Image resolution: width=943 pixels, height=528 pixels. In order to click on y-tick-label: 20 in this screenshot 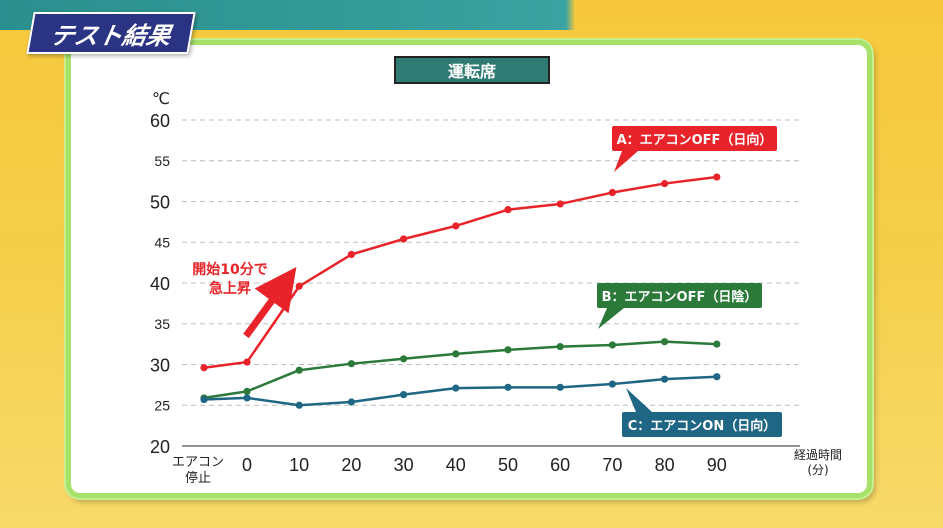, I will do `click(160, 447)`.